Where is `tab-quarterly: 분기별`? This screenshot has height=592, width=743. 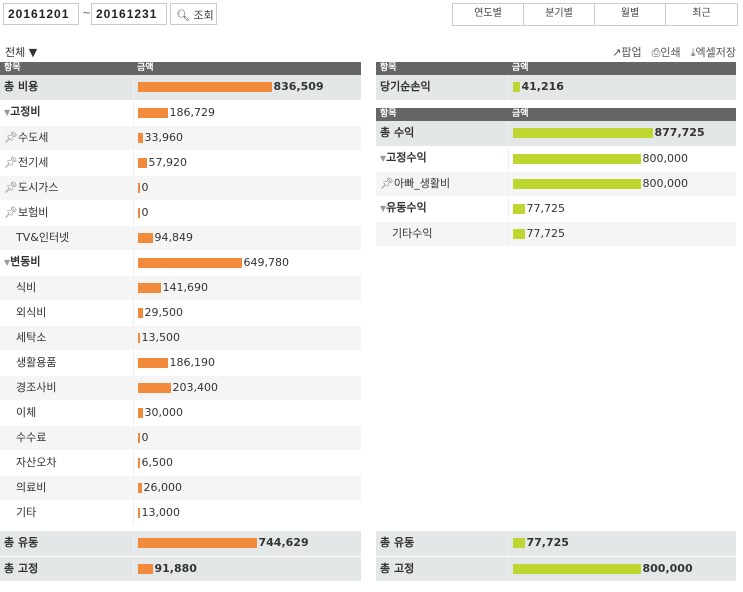
tab-quarterly: 분기별 is located at coordinates (559, 14).